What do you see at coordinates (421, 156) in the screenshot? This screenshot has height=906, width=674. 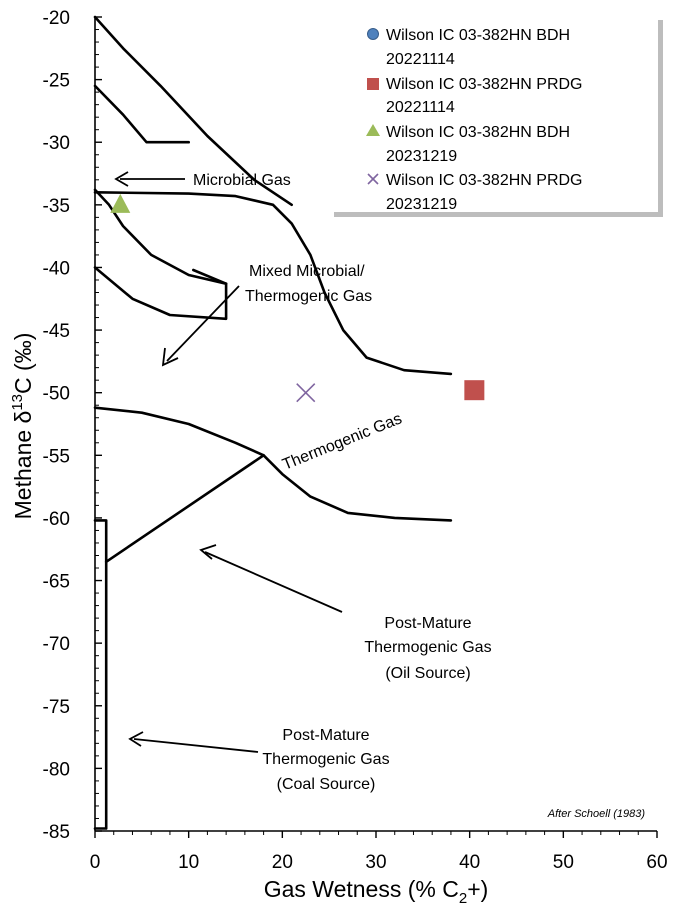 I see `legend-entry-3-line2: 20231219` at bounding box center [421, 156].